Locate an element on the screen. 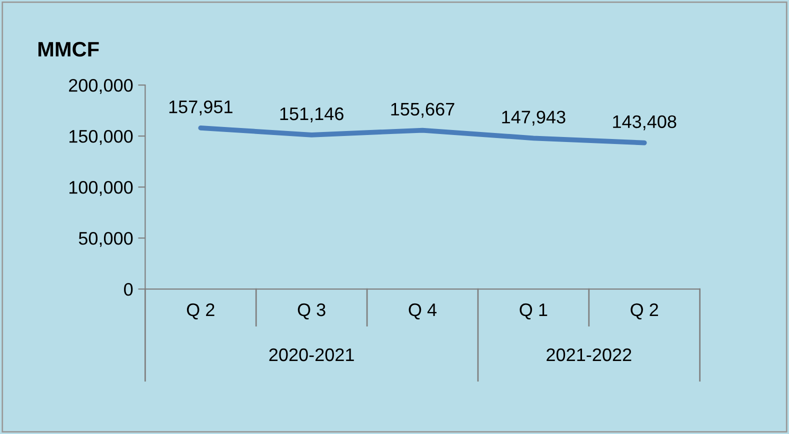 The image size is (789, 434). y-tick-label: 200,000 is located at coordinates (101, 86).